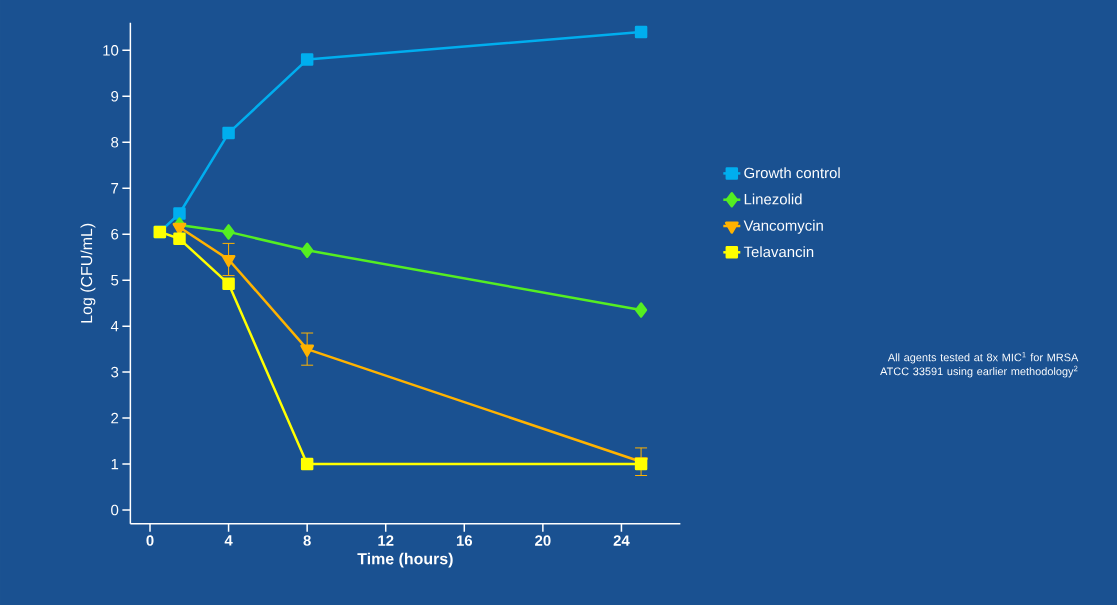  Describe the element at coordinates (115, 96) in the screenshot. I see `y-tick-label: 9` at that location.